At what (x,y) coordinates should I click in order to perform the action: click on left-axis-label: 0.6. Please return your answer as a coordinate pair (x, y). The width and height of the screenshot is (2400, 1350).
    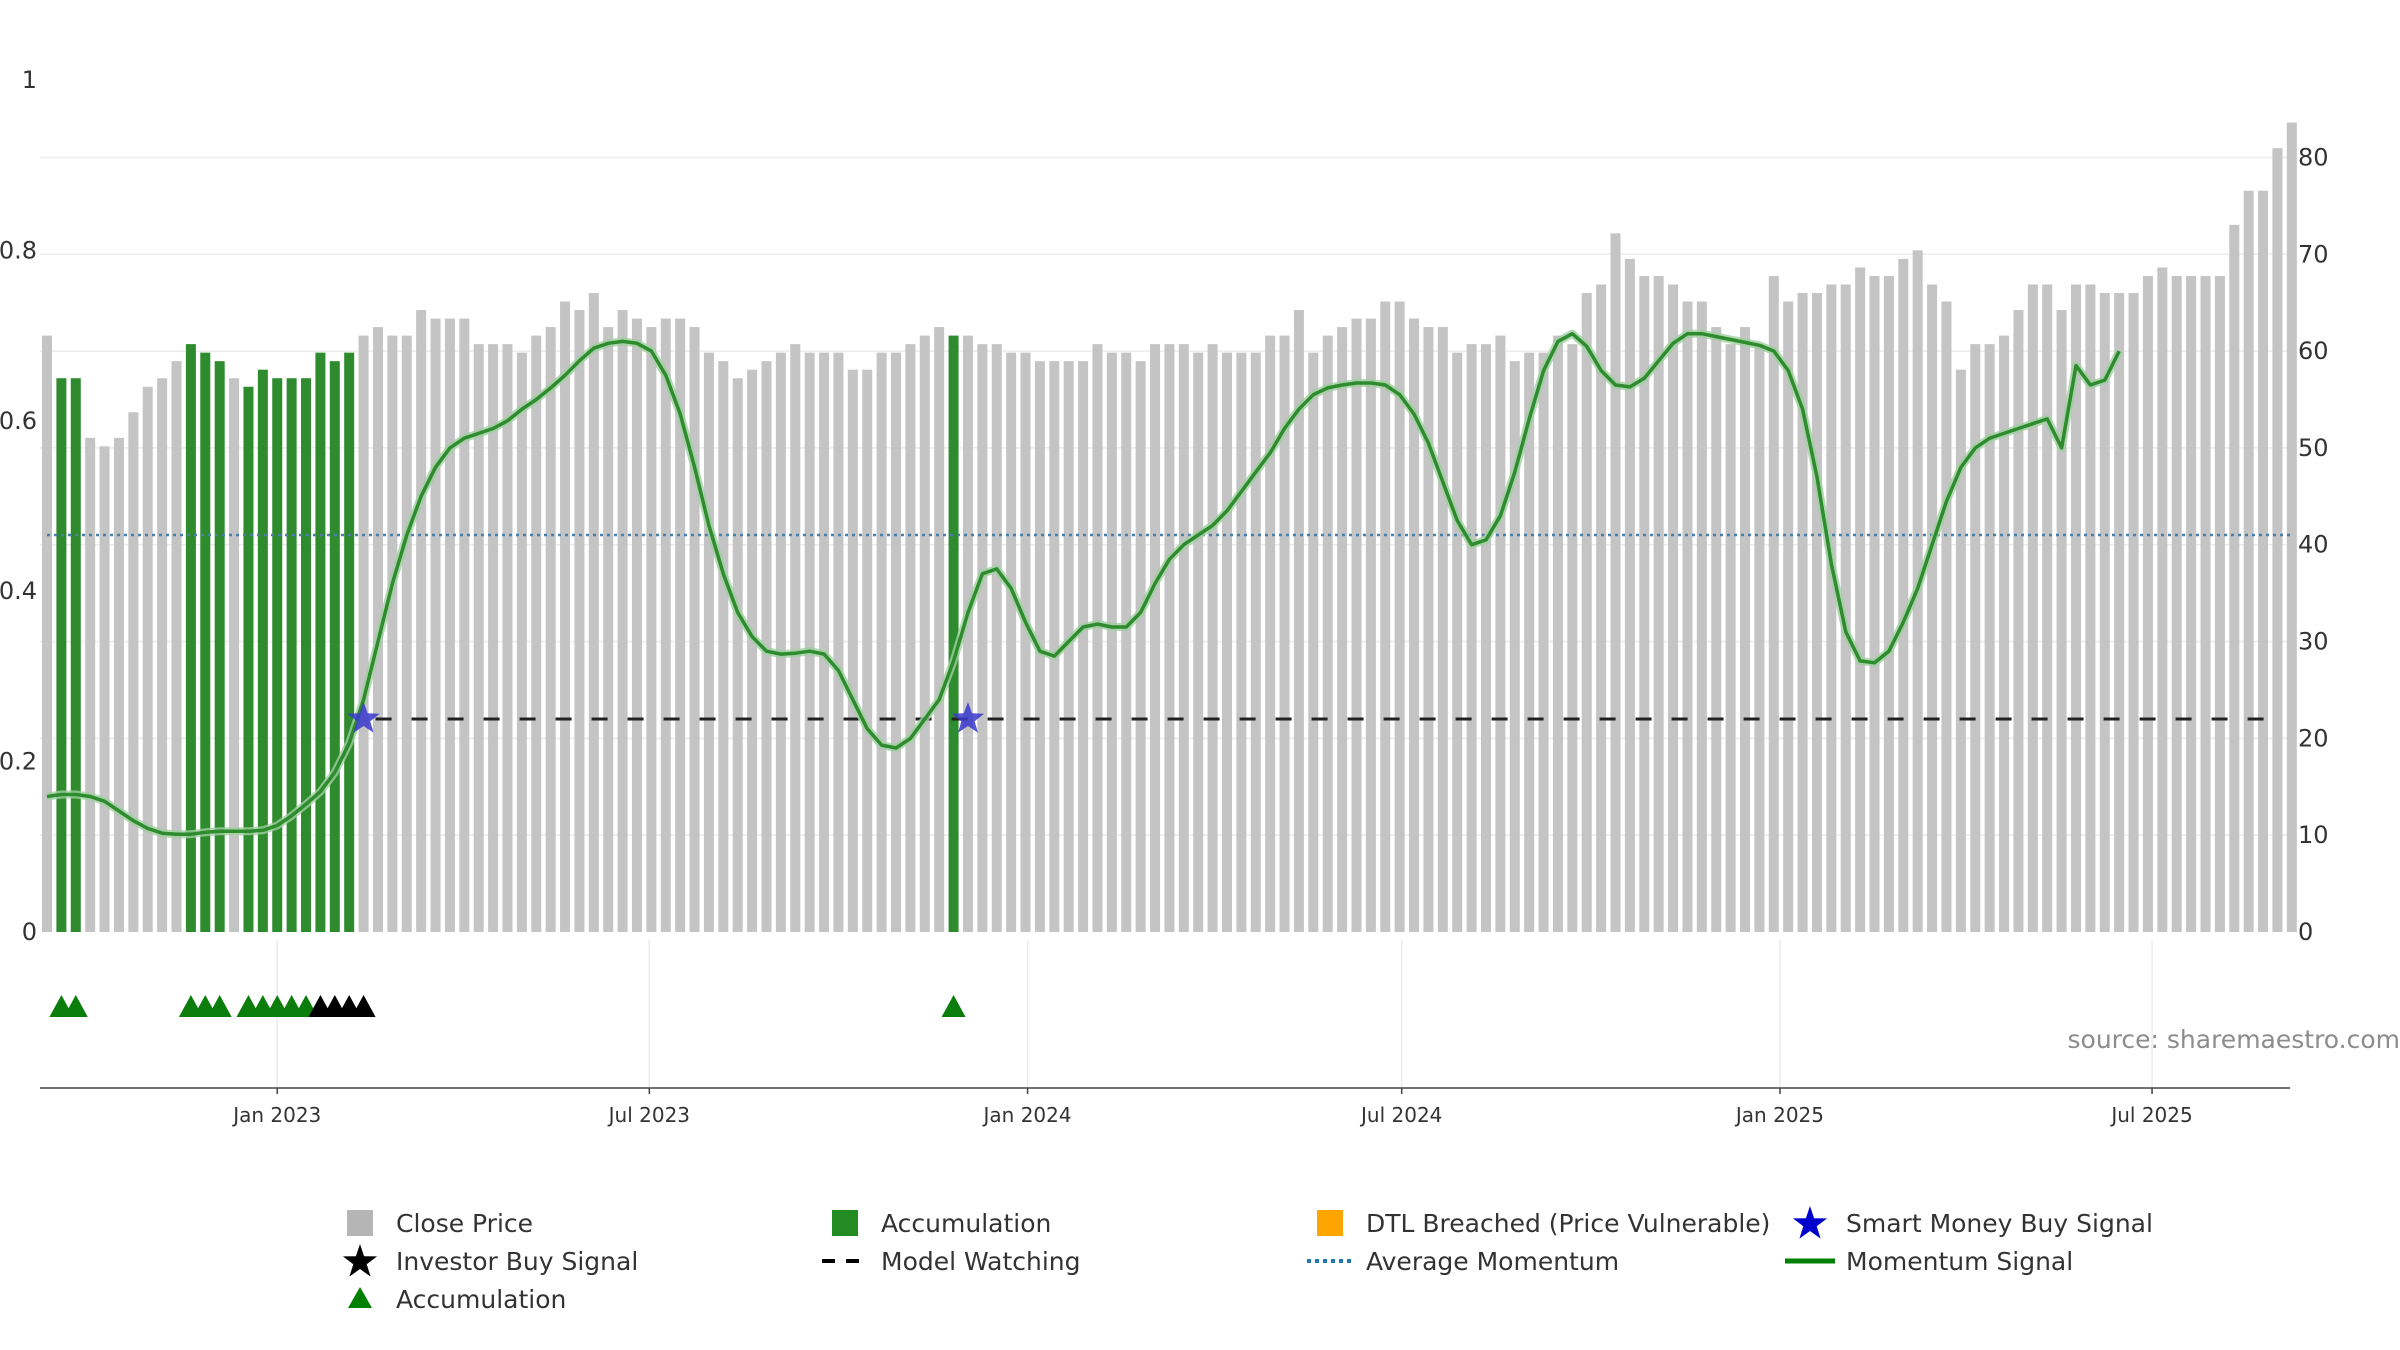
    Looking at the image, I should click on (18, 421).